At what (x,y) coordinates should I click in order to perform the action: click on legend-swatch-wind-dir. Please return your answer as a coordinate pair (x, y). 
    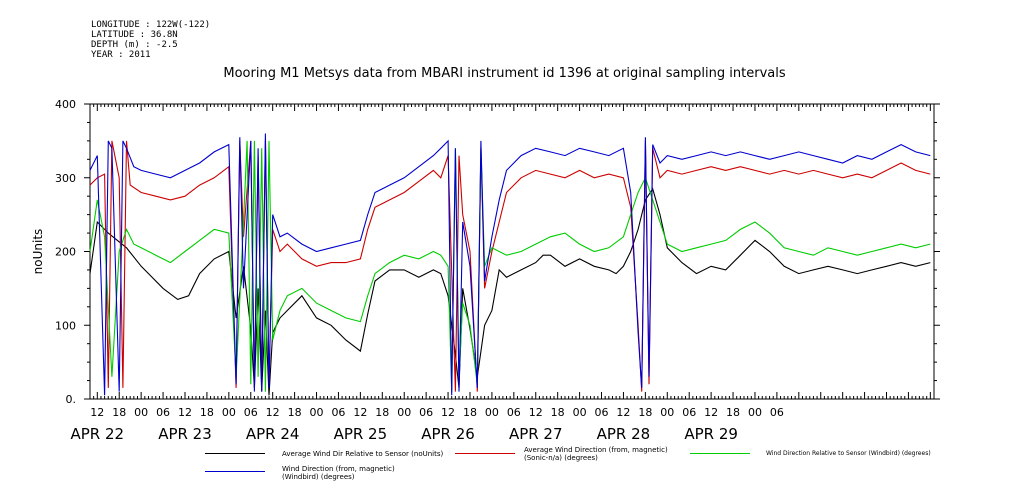
    Looking at the image, I should click on (235, 471).